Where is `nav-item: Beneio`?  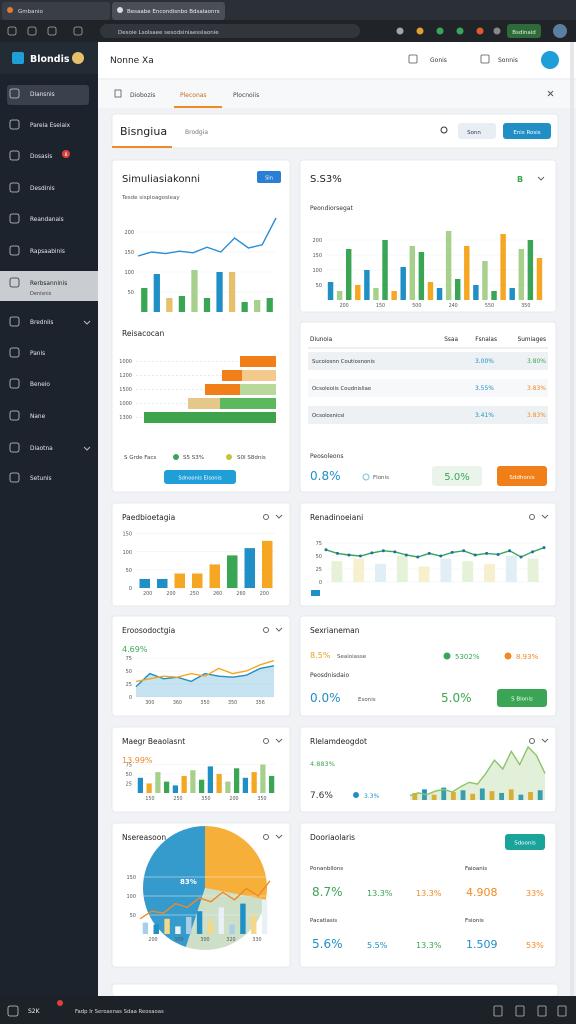
nav-item: Beneio is located at coordinates (40, 385).